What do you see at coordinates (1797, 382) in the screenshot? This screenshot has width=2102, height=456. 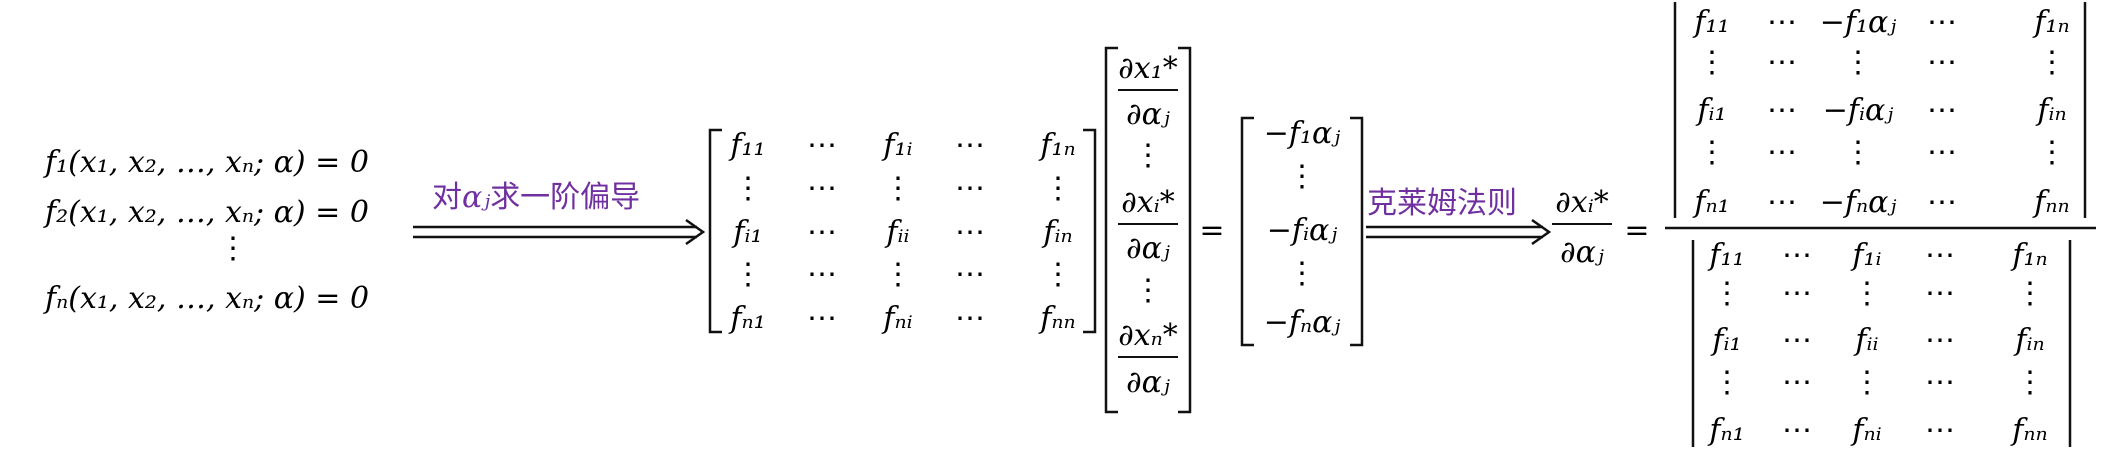 I see `den-det-cell-r4-c2: ⋯` at bounding box center [1797, 382].